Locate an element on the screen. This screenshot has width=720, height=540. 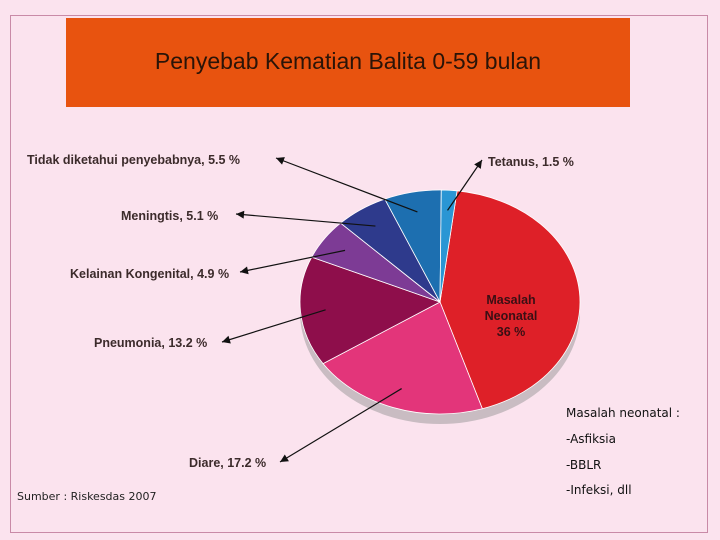
slice-label-5: Tidak diketahui penyebabnya, 5.5 % is located at coordinates (133, 160).